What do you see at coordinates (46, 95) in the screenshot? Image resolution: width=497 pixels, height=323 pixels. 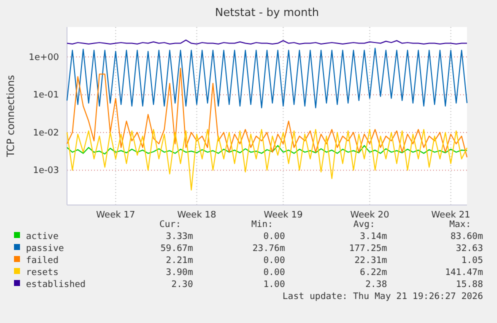 I see `y-tick-label: 1e-01` at bounding box center [46, 95].